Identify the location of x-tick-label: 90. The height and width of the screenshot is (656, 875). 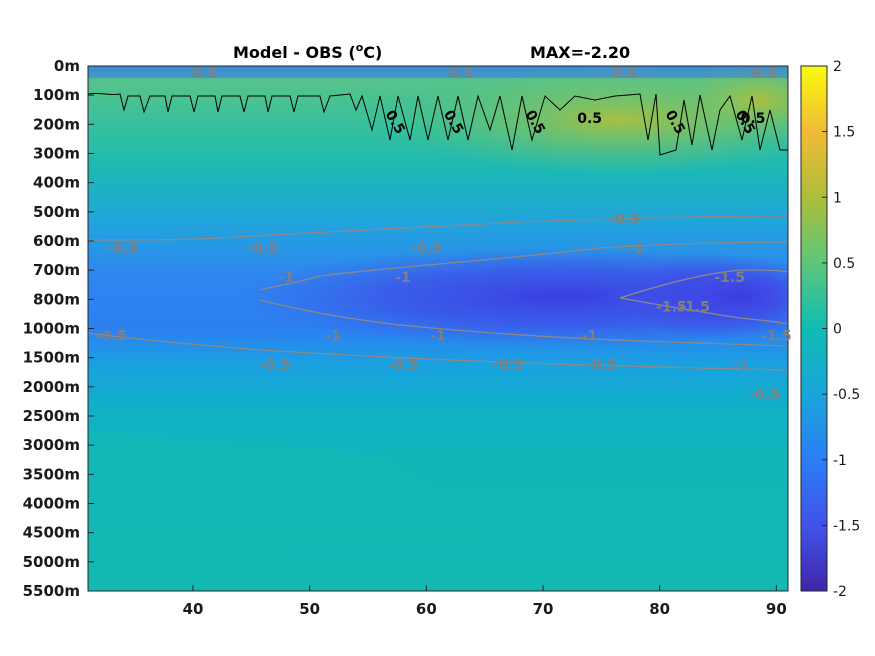
(776, 609).